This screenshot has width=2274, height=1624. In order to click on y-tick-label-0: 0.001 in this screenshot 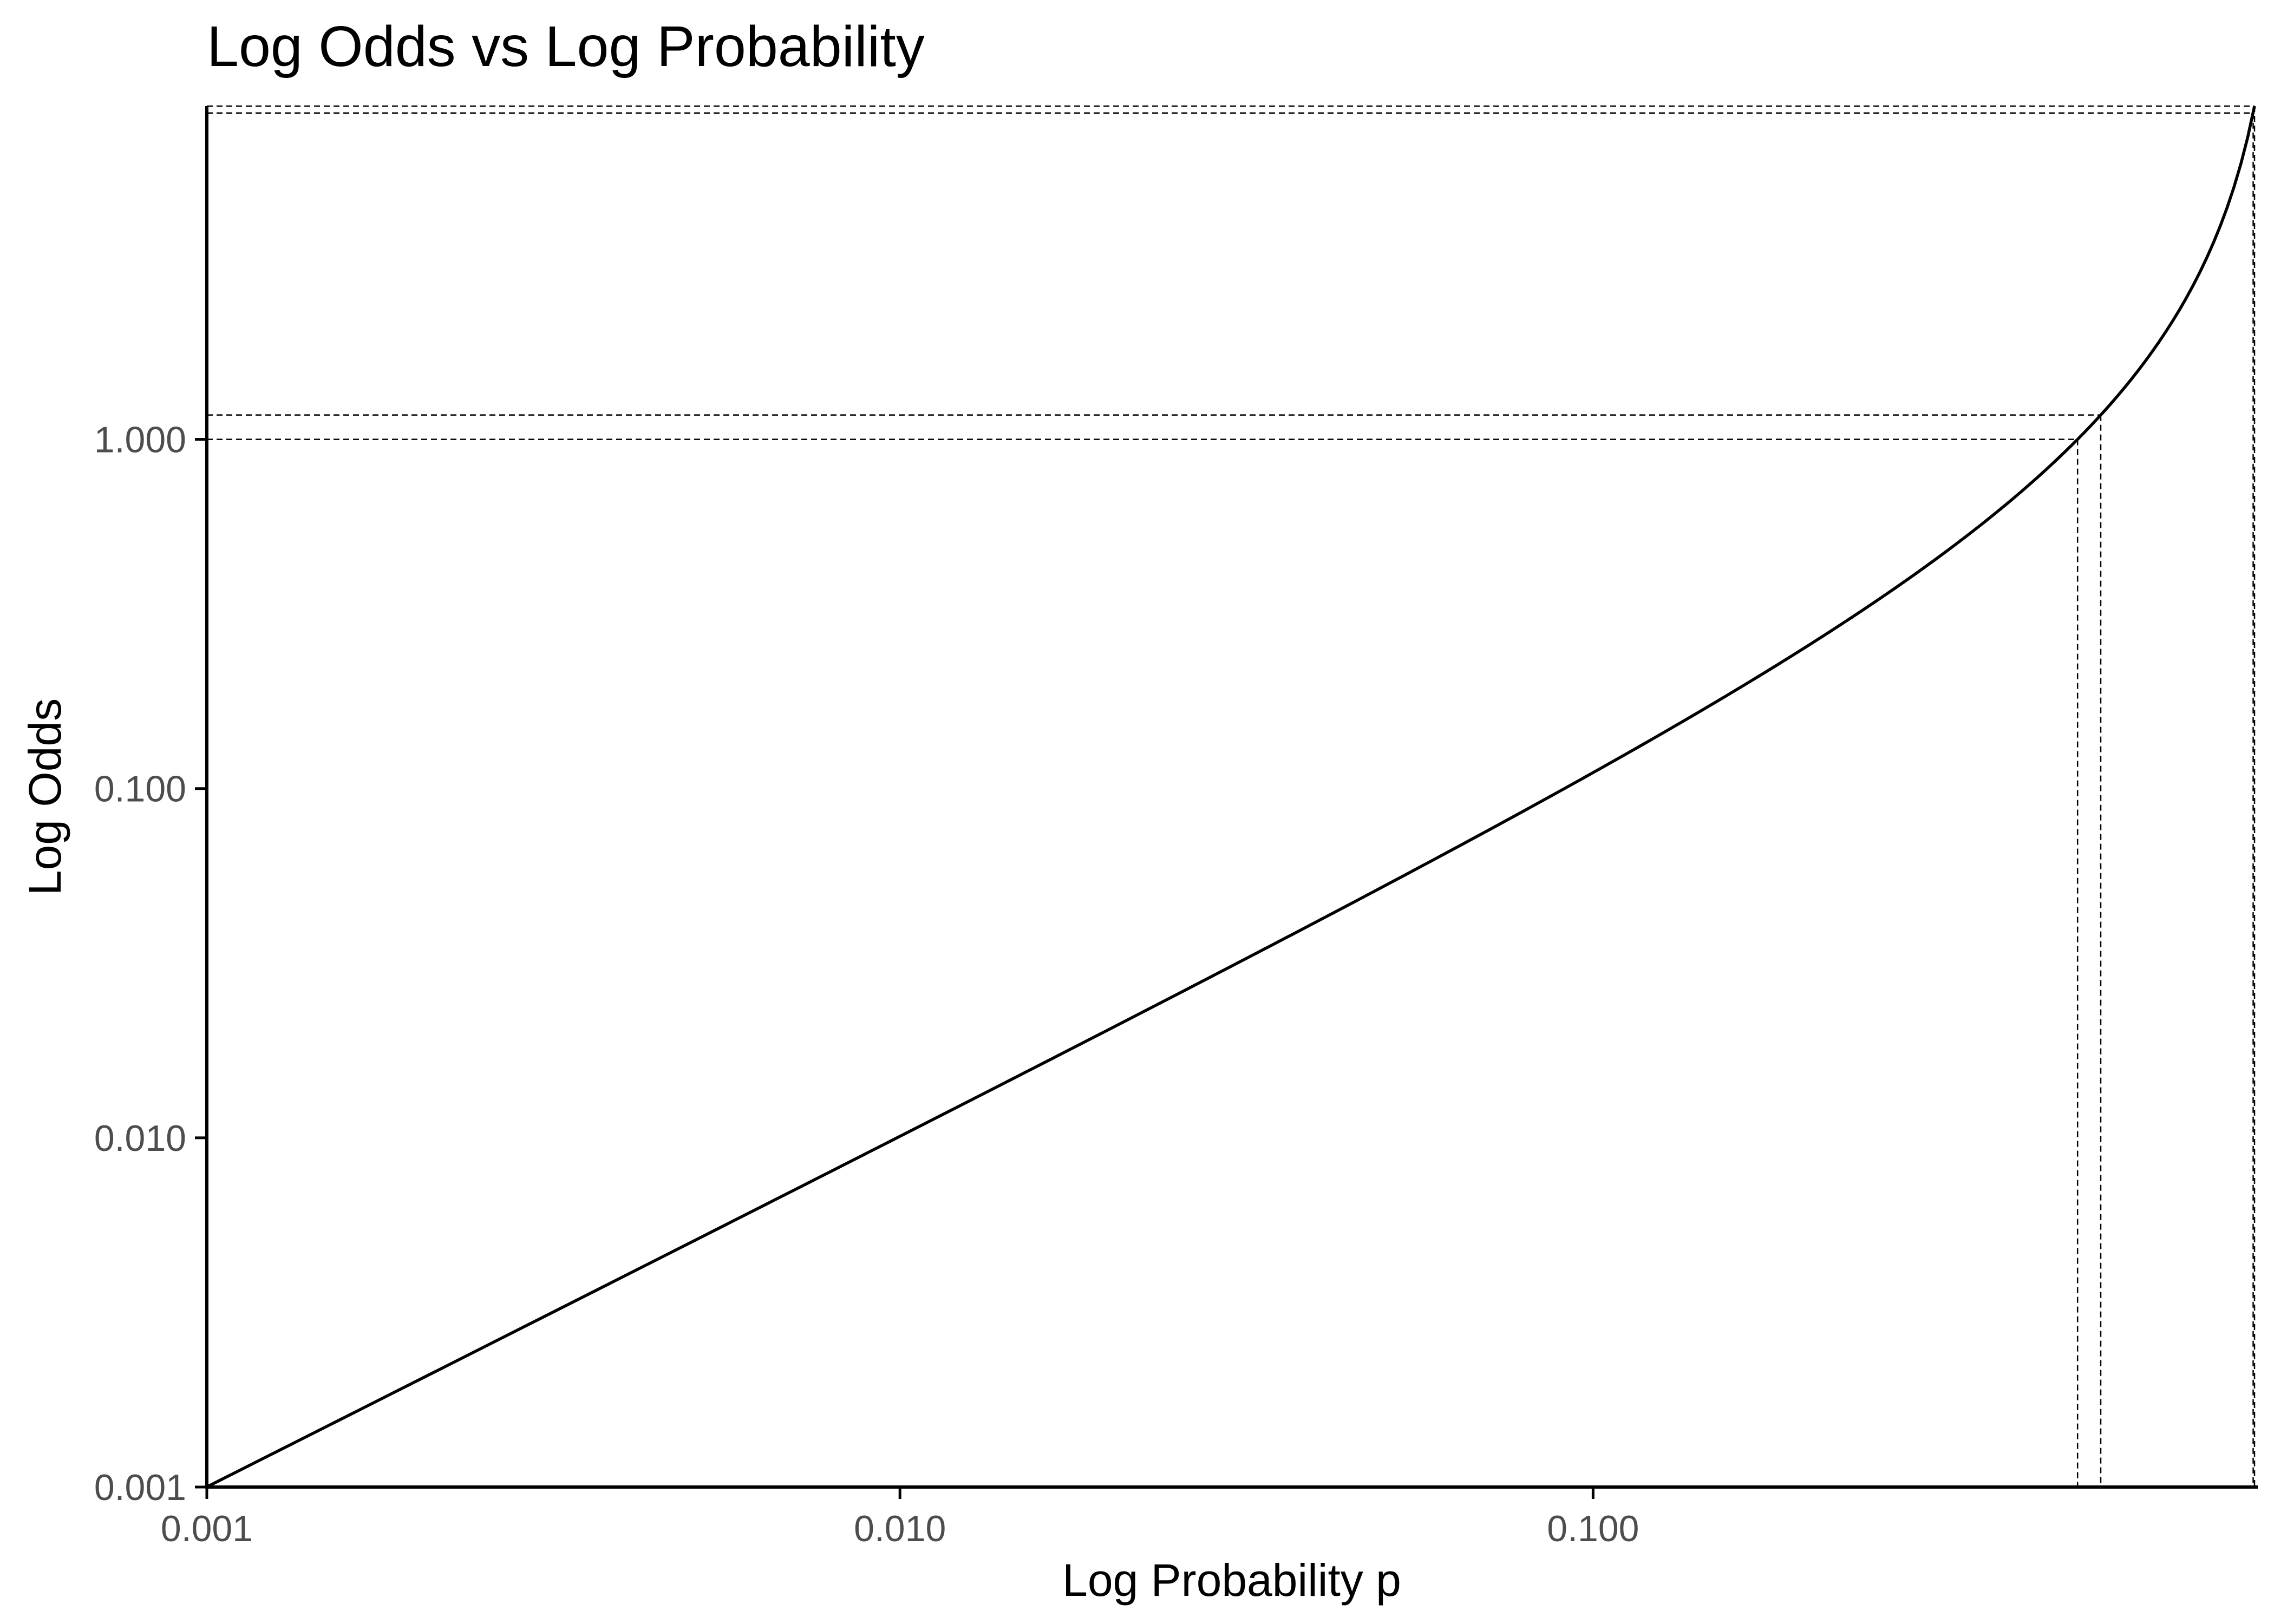, I will do `click(140, 1487)`.